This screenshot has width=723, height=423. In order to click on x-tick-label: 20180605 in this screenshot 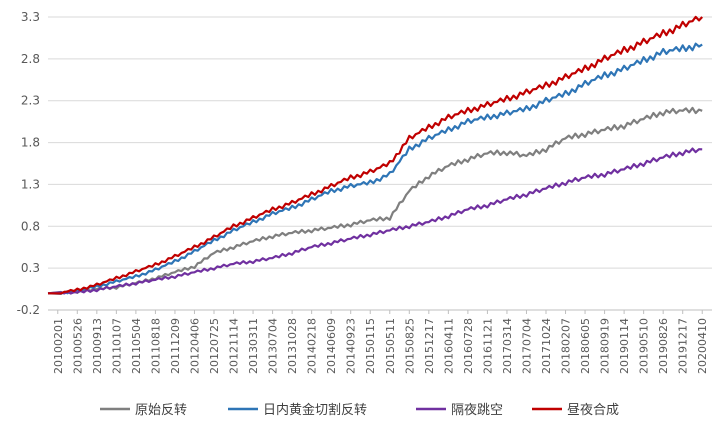, I will do `click(585, 346)`.